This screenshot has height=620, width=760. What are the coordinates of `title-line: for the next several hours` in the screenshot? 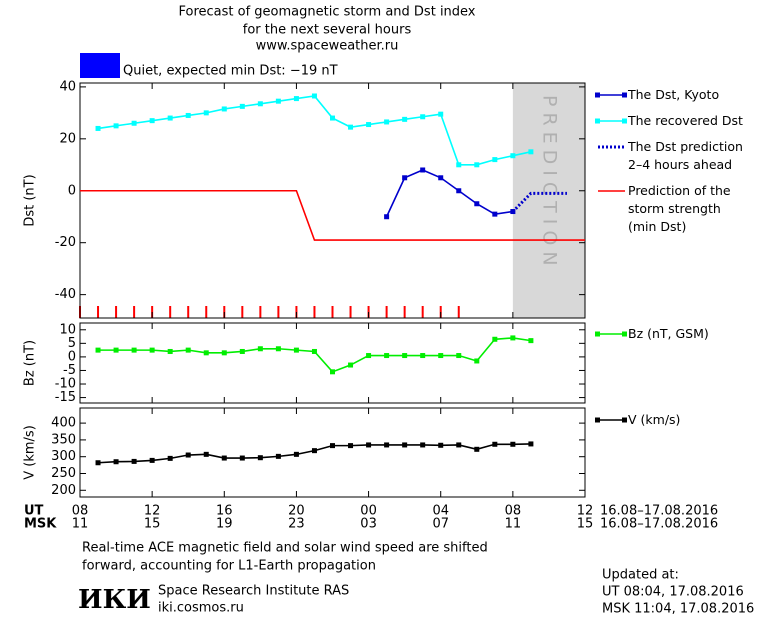 It's located at (327, 30).